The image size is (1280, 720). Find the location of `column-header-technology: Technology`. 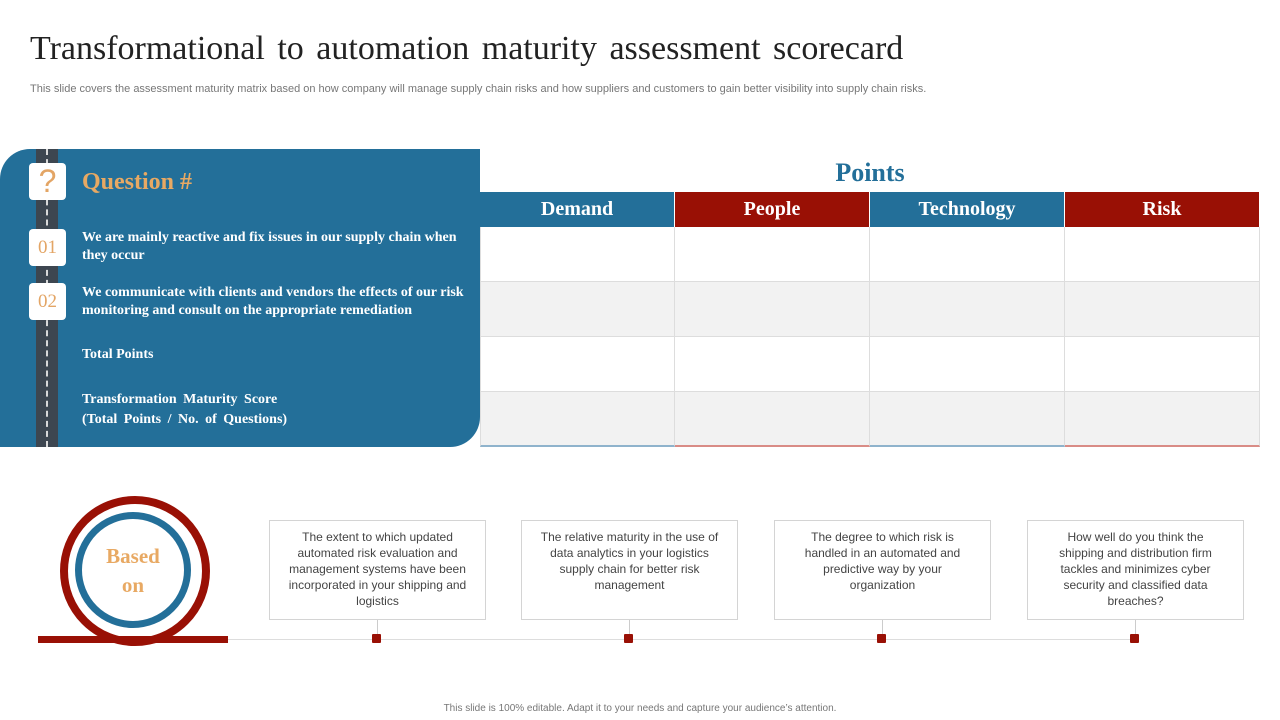

column-header-technology: Technology is located at coordinates (967, 209).